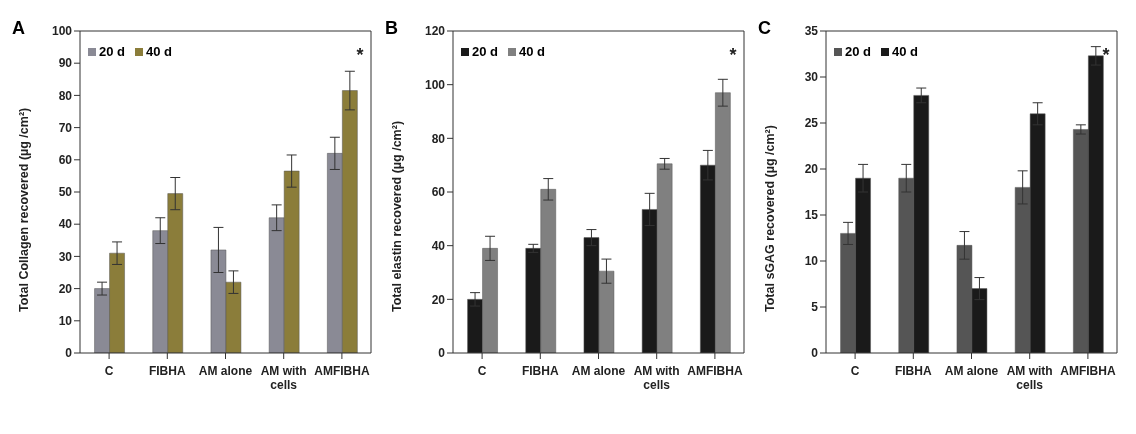  What do you see at coordinates (770, 218) in the screenshot?
I see `y-axis-title: Total sGAG recovered (µg /cm²)` at bounding box center [770, 218].